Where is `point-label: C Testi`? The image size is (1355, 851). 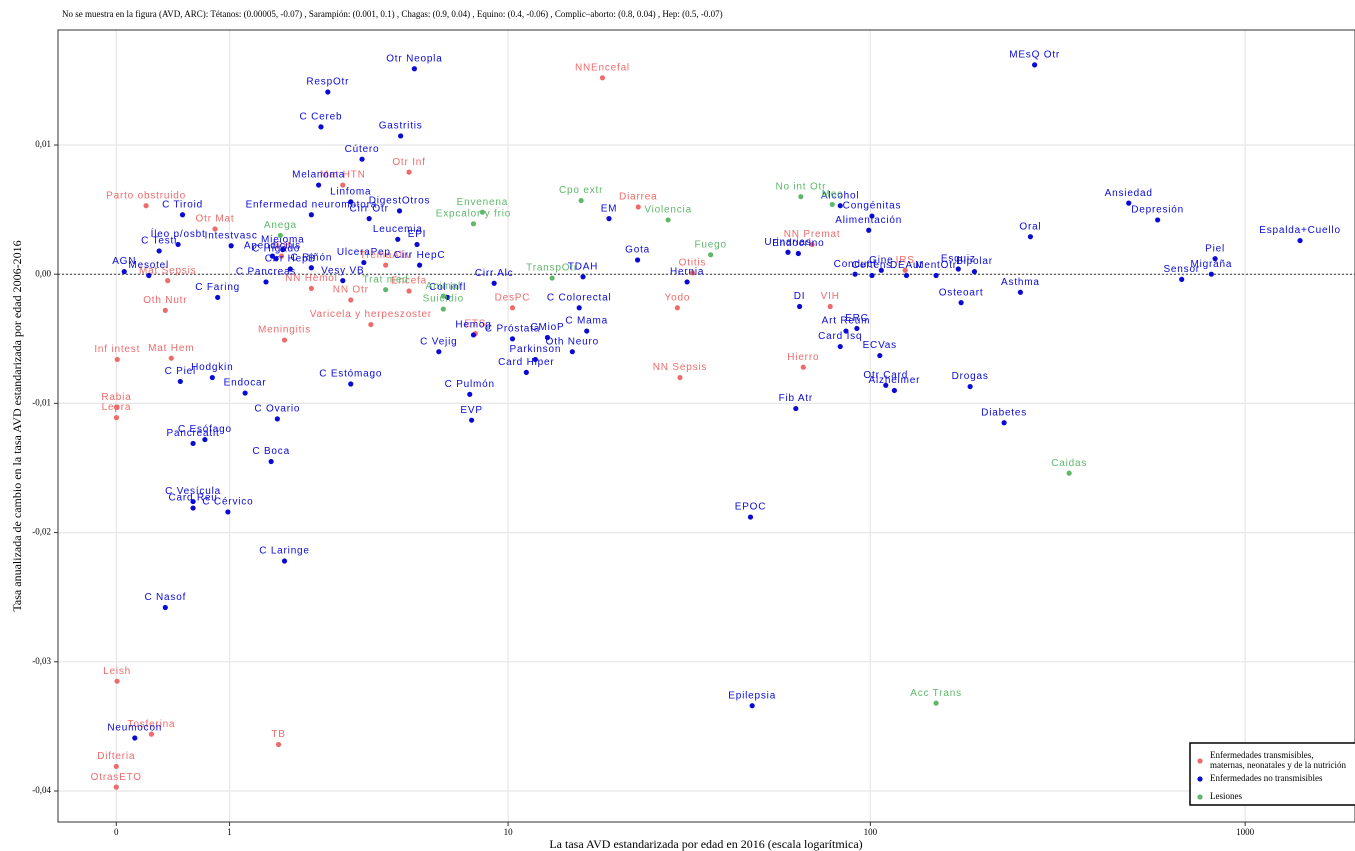 point-label: C Testi is located at coordinates (159, 241).